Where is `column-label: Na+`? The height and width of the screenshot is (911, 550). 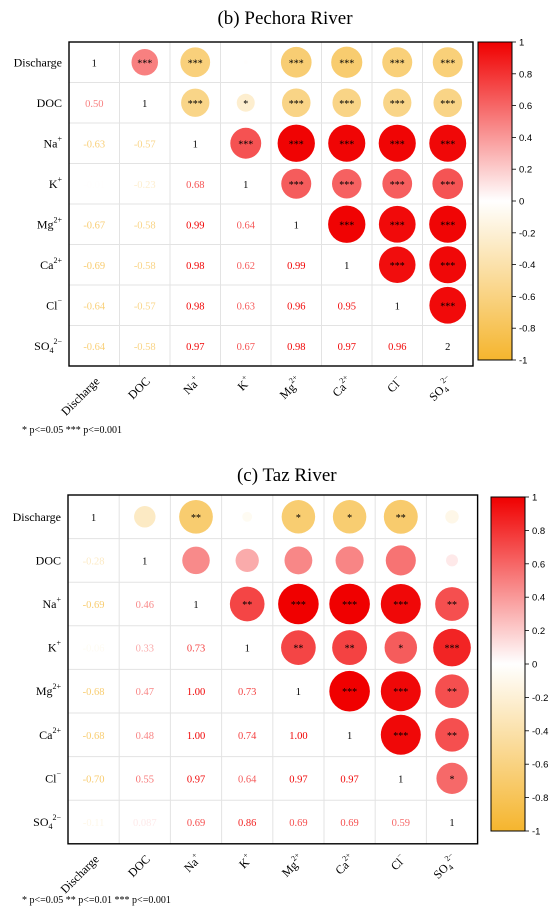 column-label: Na+ is located at coordinates (191, 384).